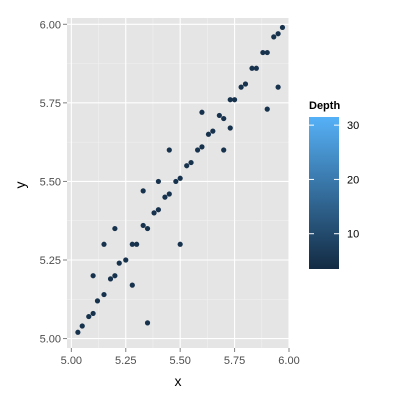  I want to click on x-tick-label: 6.00, so click(288, 361).